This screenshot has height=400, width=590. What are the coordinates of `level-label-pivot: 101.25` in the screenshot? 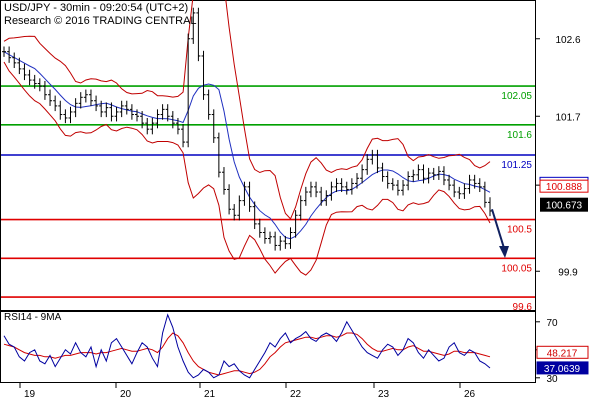 It's located at (516, 165).